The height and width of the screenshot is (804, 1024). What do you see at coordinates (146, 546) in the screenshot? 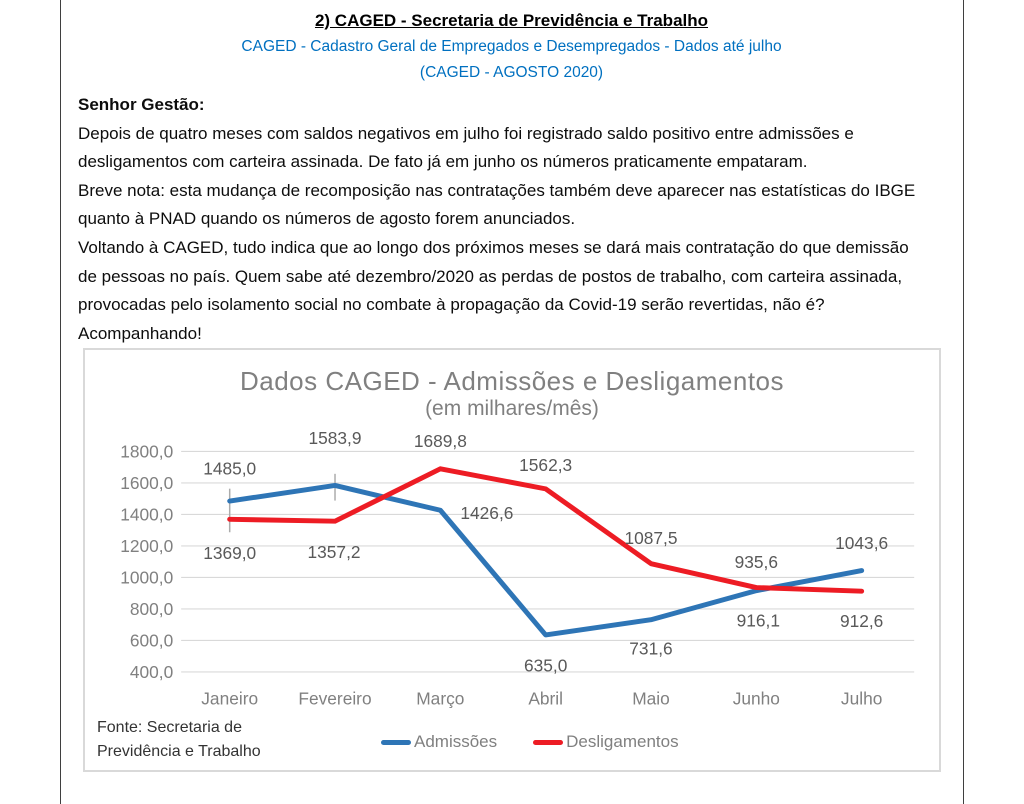
I see `y-axis-label: 1200,0` at bounding box center [146, 546].